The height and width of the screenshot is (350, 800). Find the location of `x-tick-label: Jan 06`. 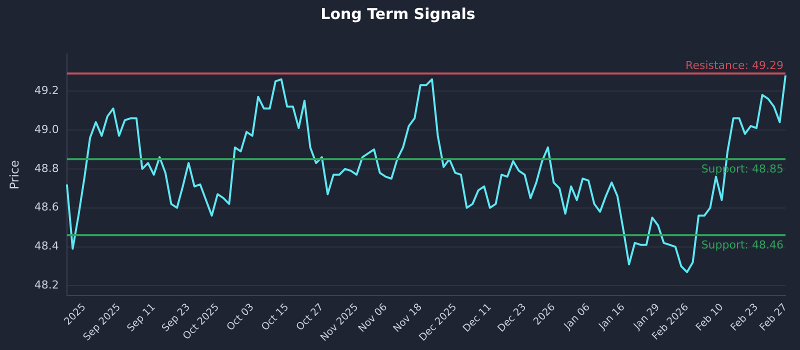

x-tick-label: Jan 06 is located at coordinates (577, 317).